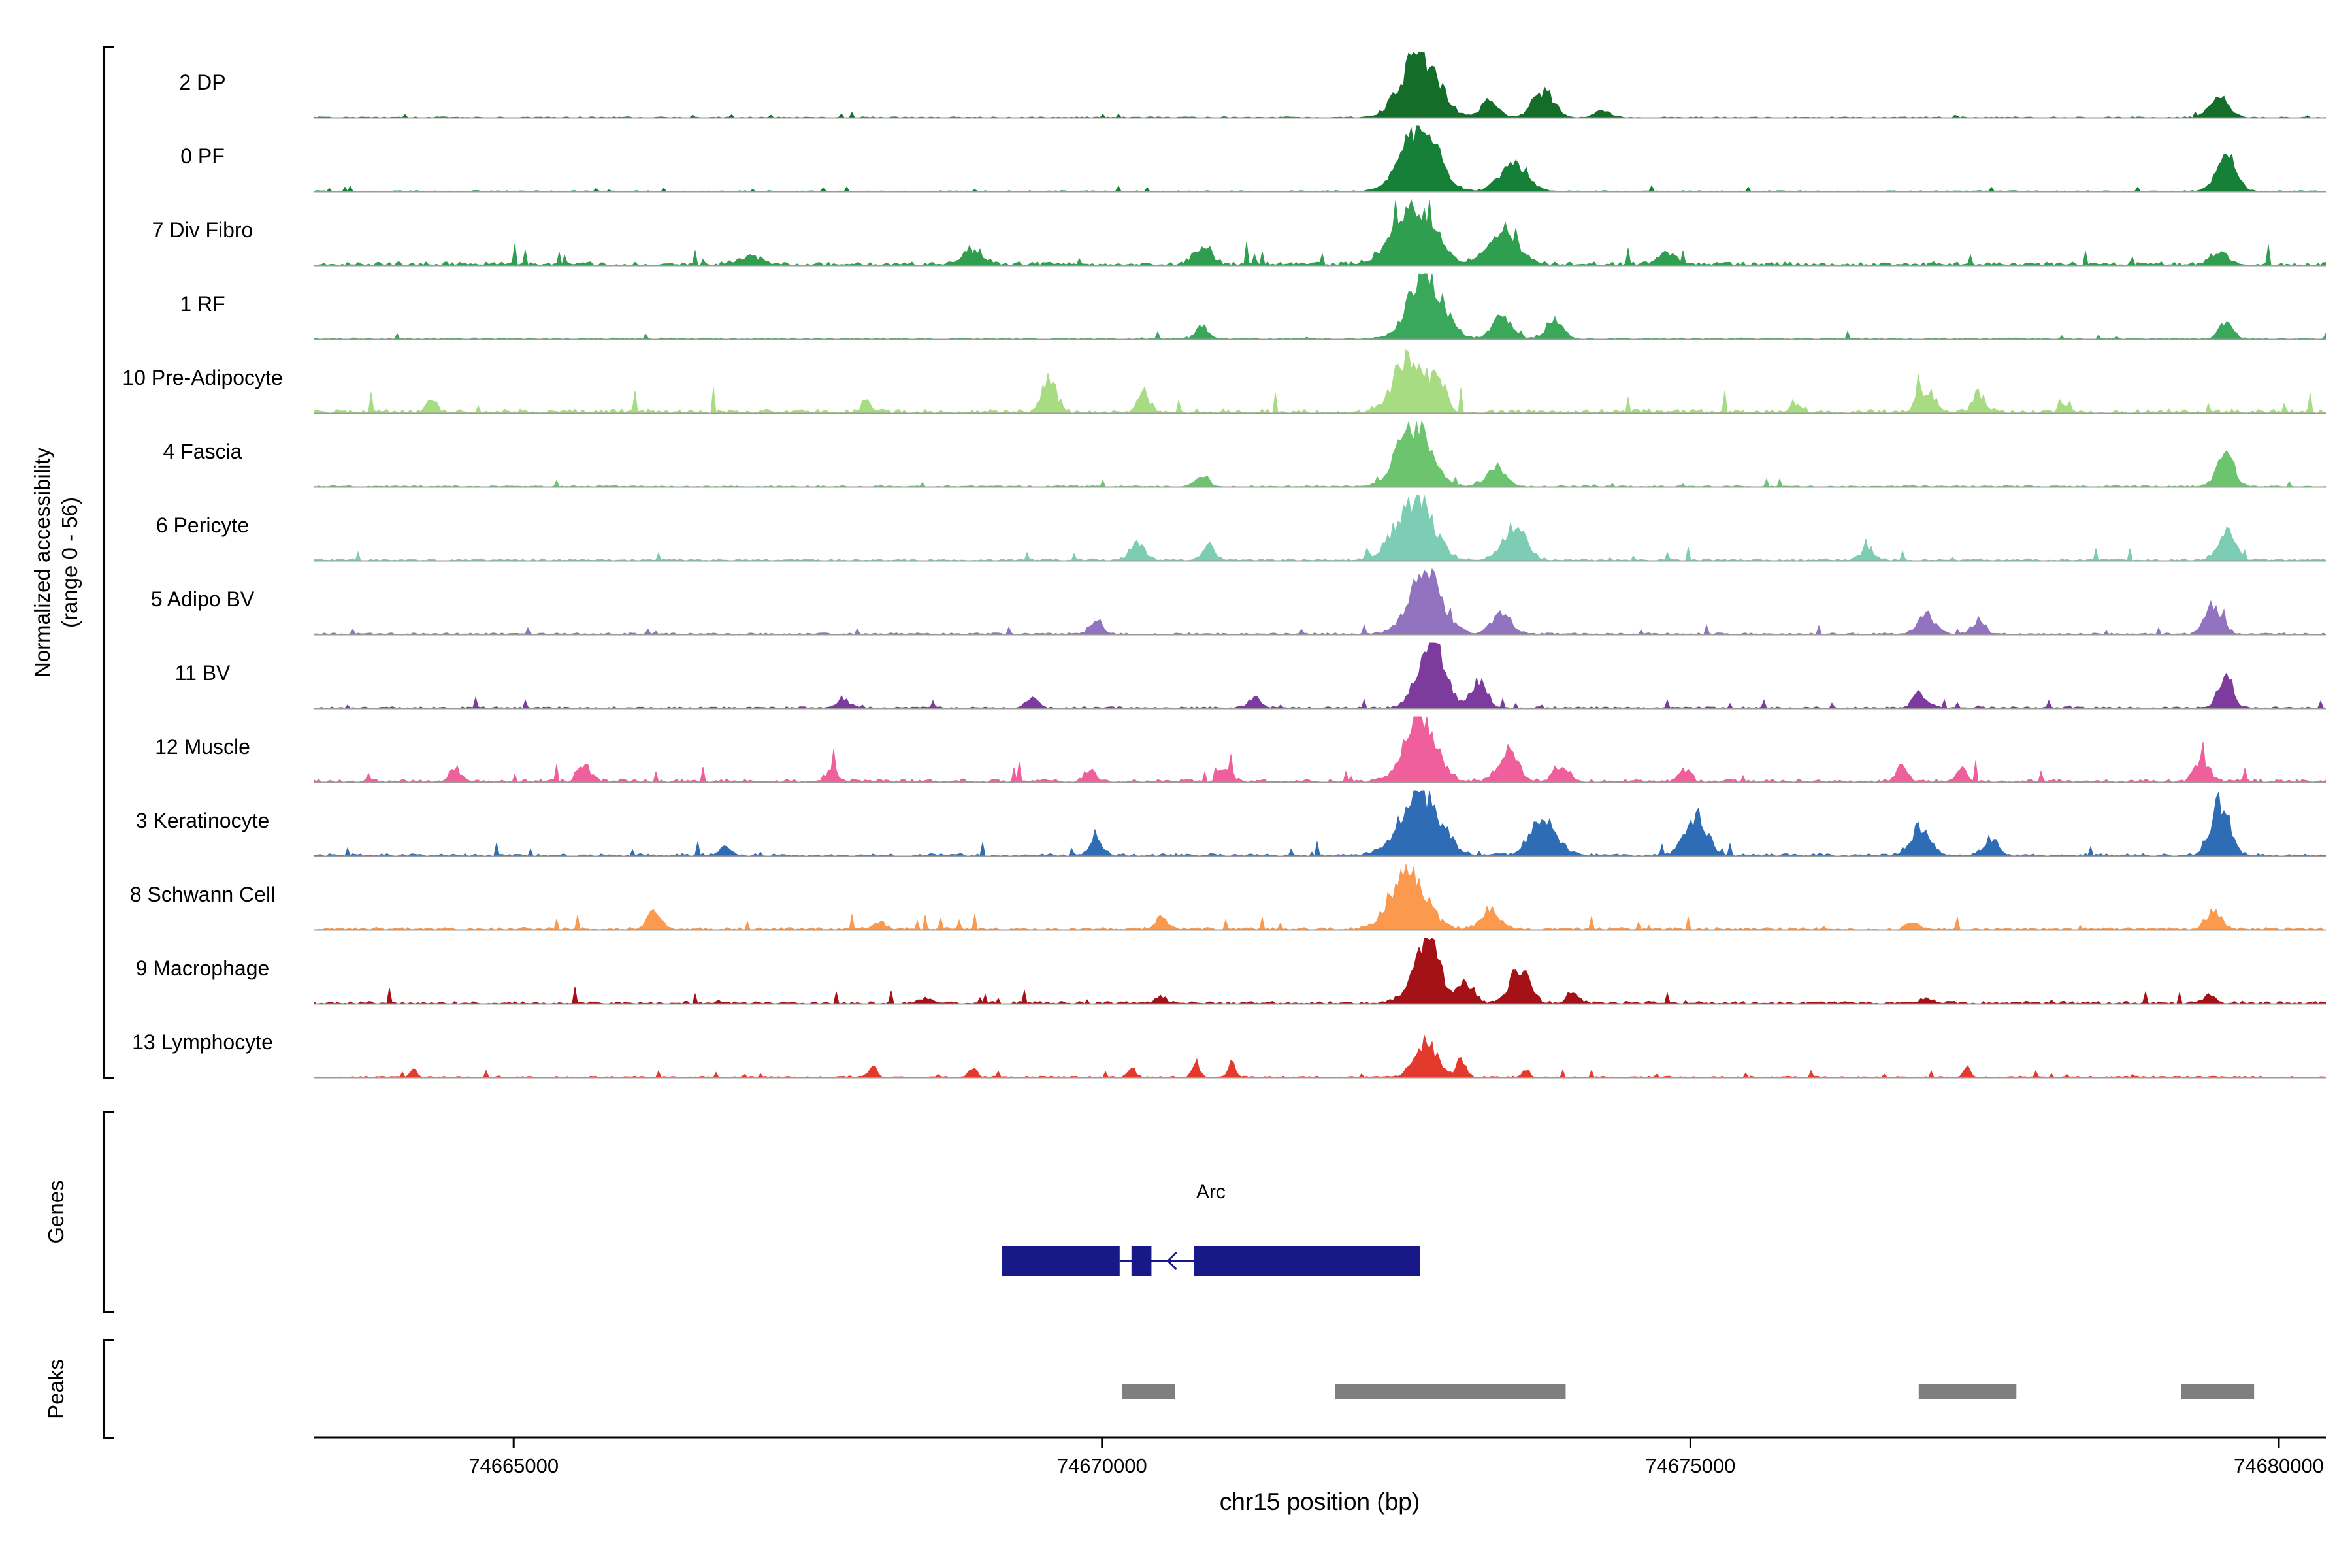 The width and height of the screenshot is (2352, 1568). I want to click on gene-track: Arc, so click(1320, 1228).